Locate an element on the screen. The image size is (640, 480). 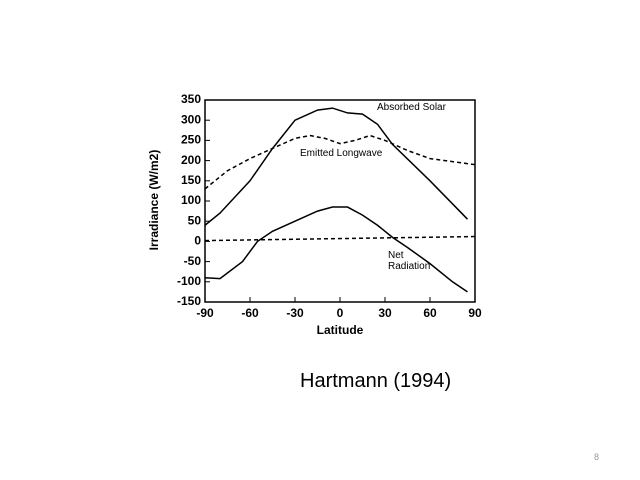
y-tick-label: 0 is located at coordinates (197, 241).